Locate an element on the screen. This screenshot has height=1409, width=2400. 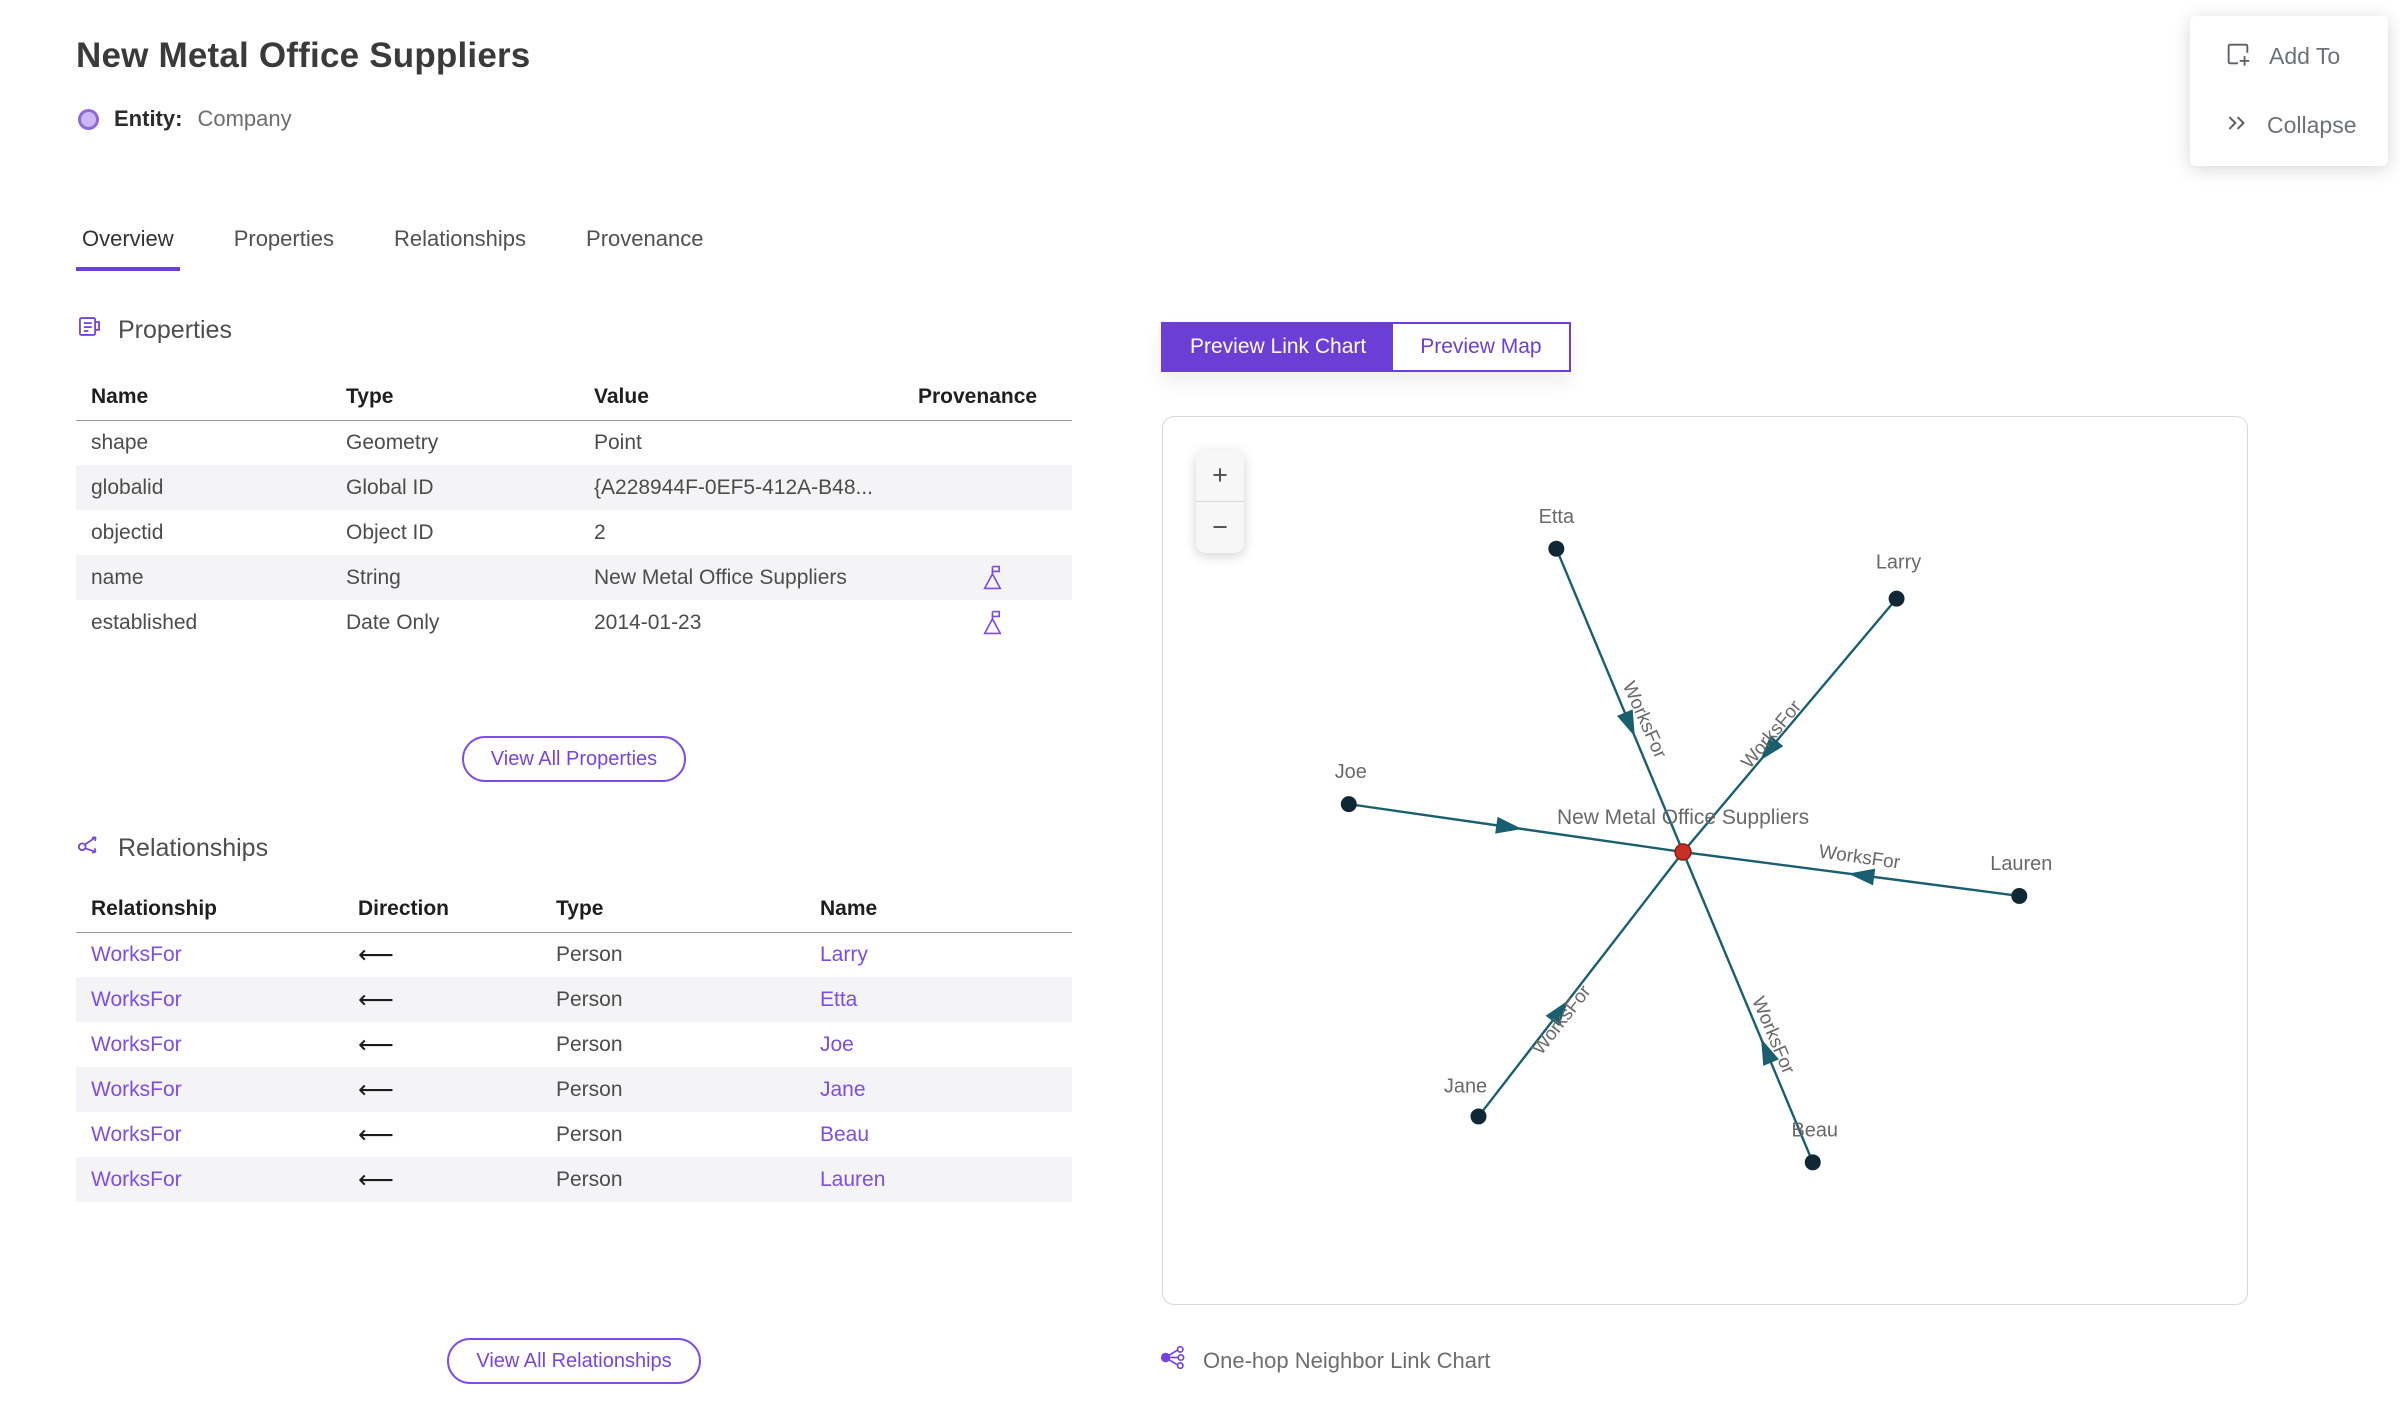
node-joe is located at coordinates (1348, 804).